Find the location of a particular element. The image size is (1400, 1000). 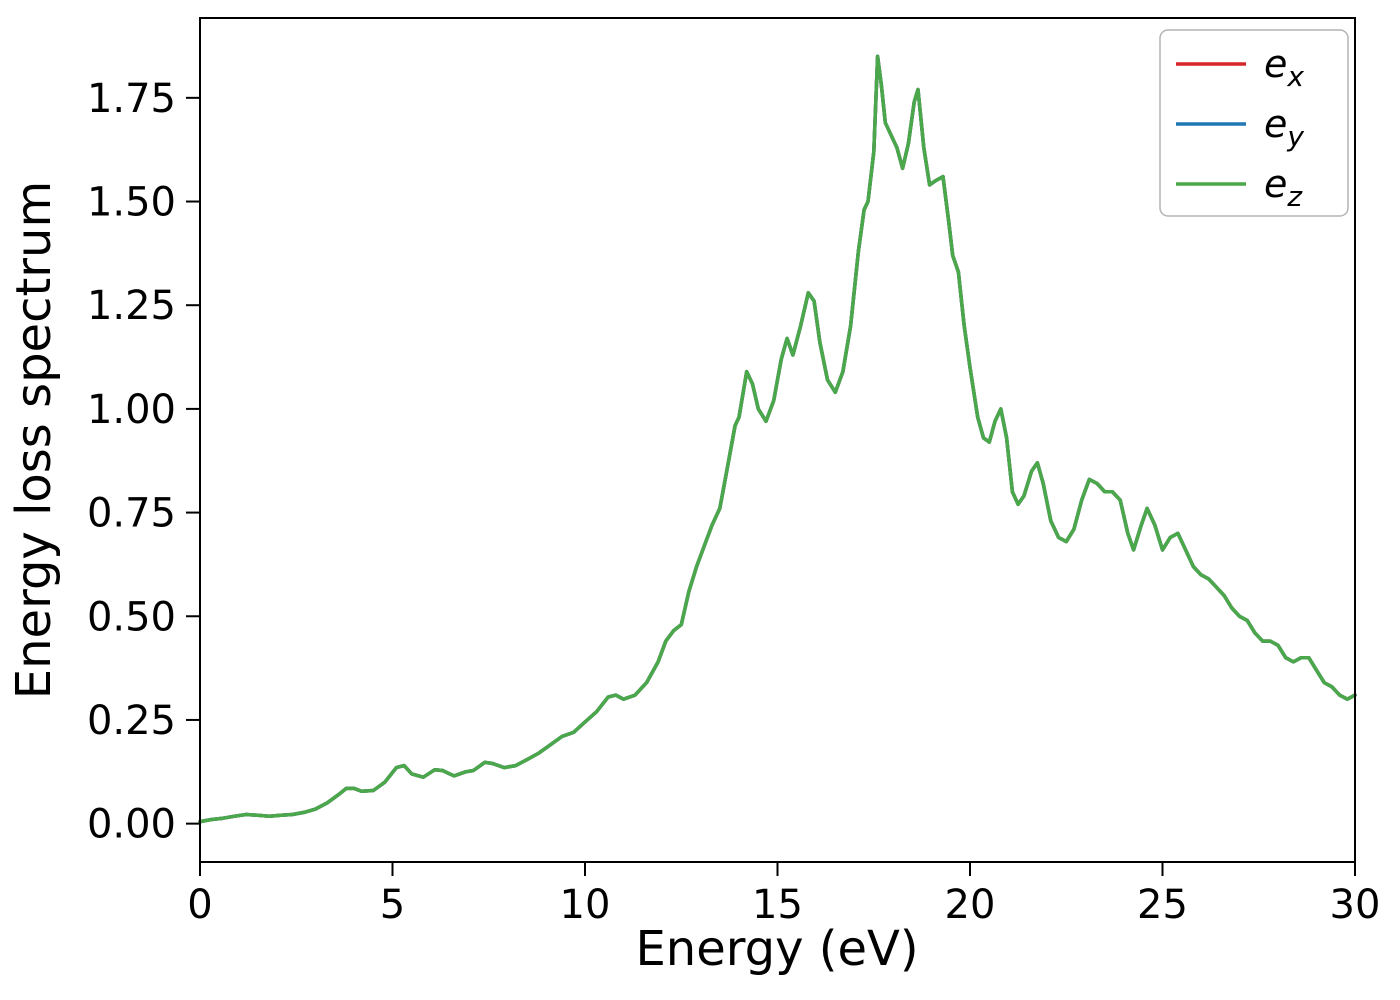

y-tick-label: 1.50 is located at coordinates (131, 203).